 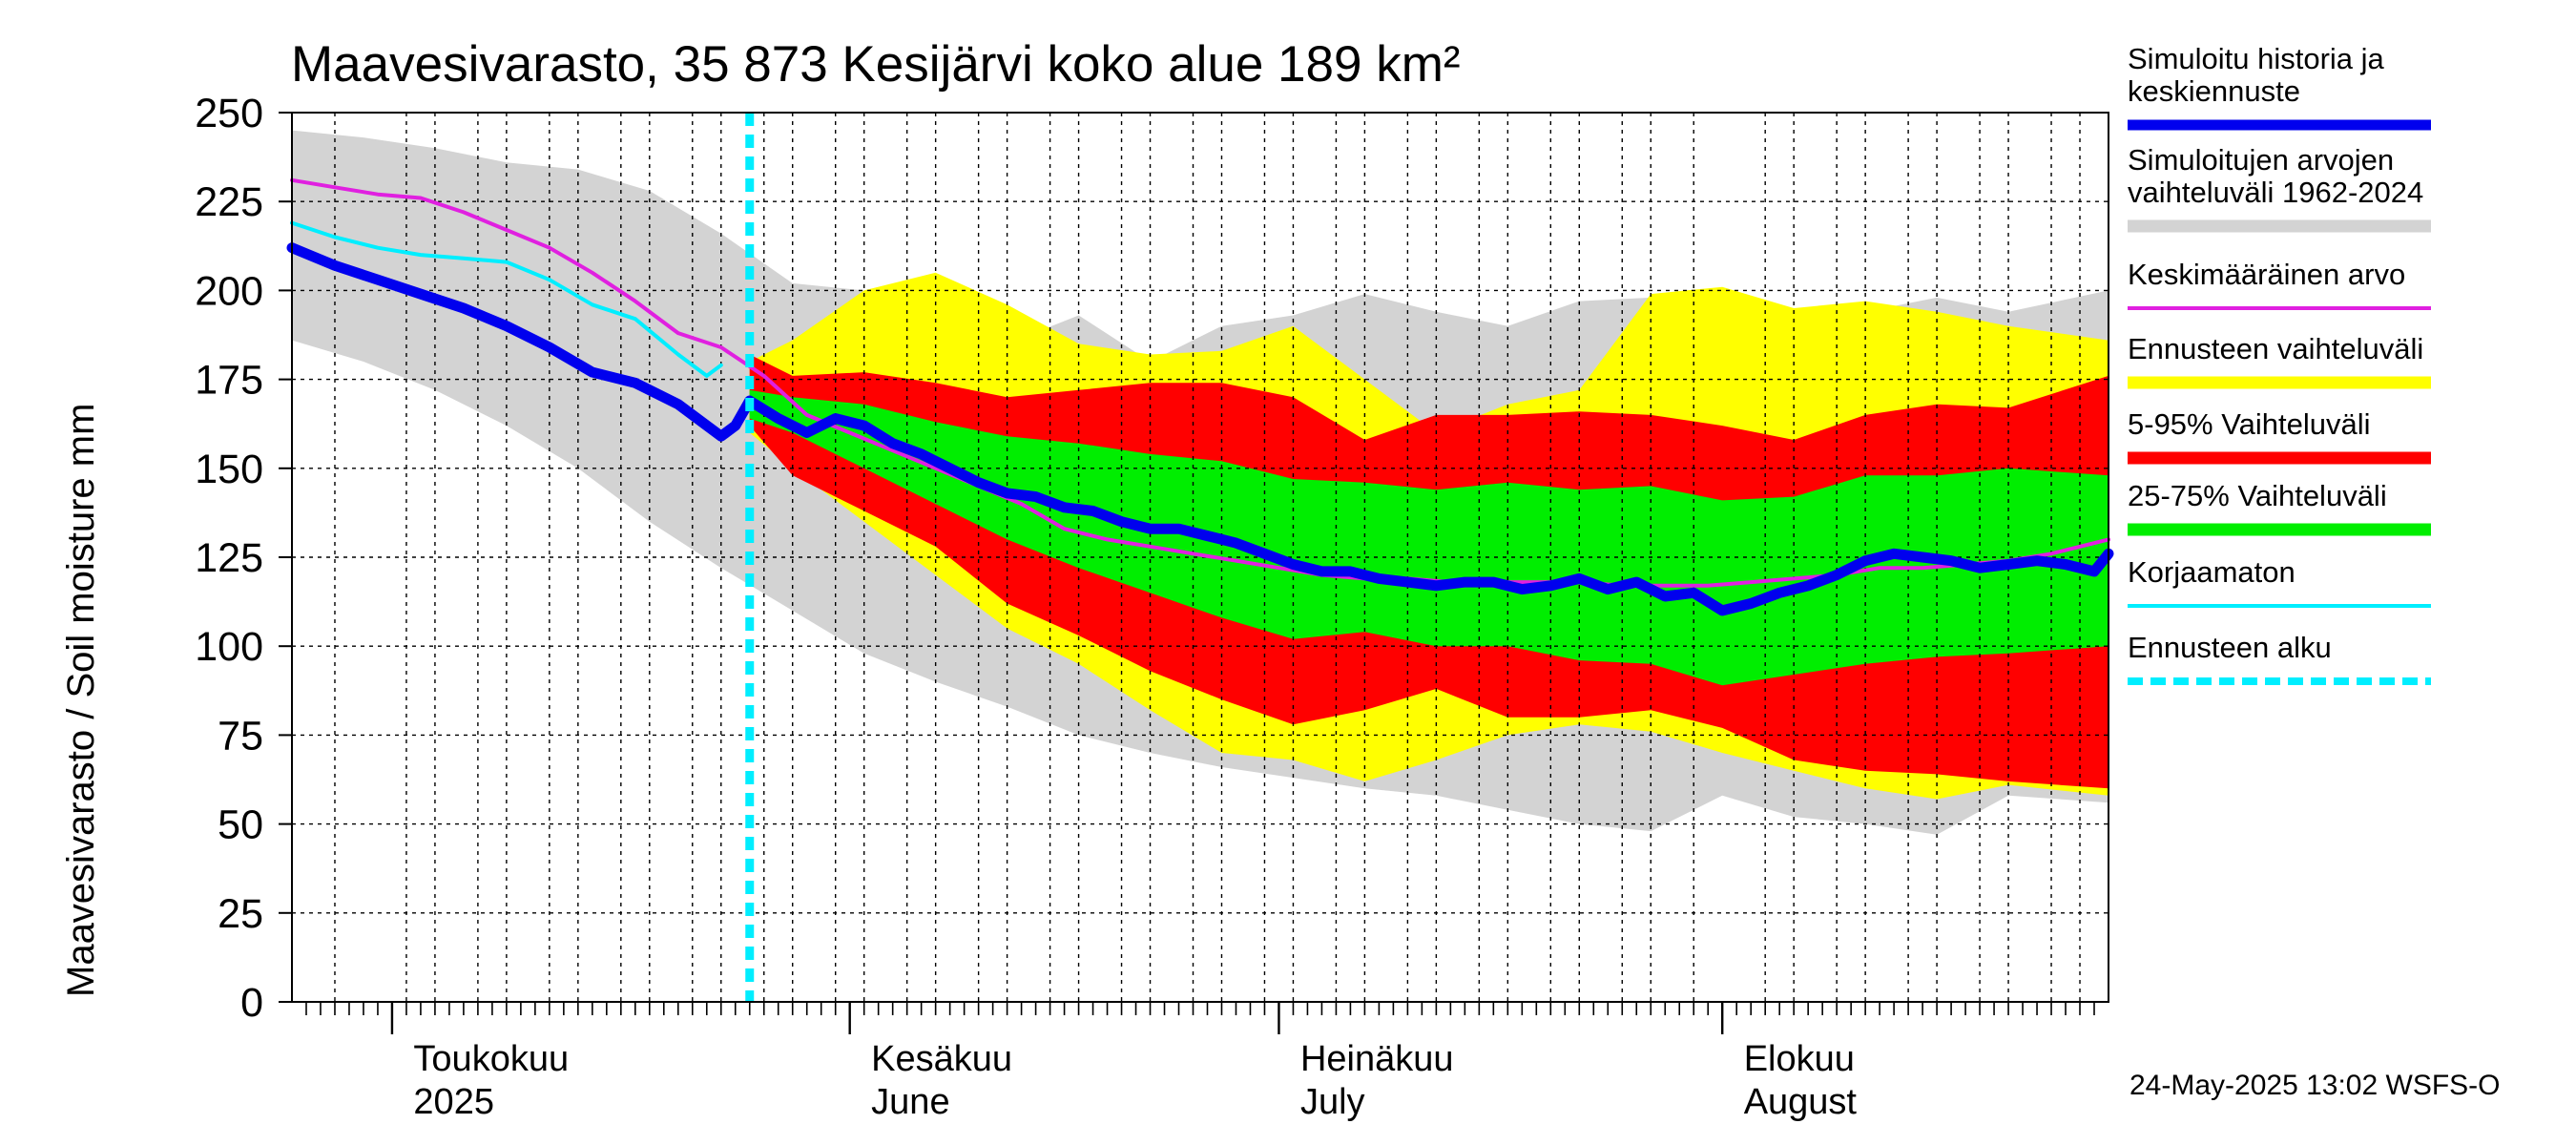 What do you see at coordinates (2275, 192) in the screenshot?
I see `legend-label: vaihteluväli 1962-2024` at bounding box center [2275, 192].